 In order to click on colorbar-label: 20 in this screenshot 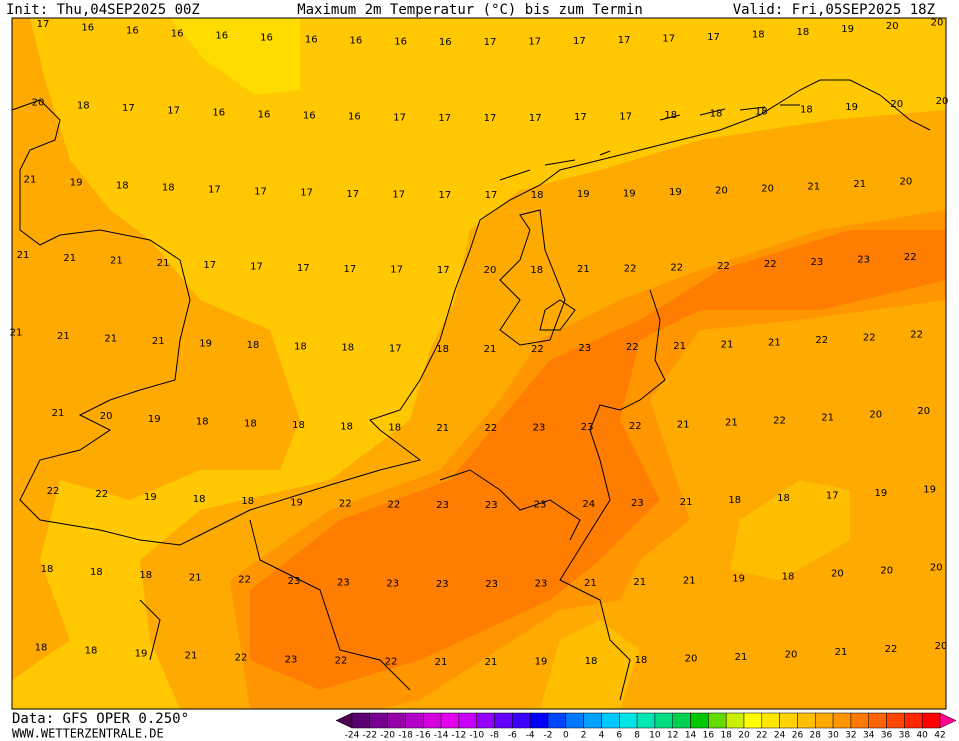, I will do `click(744, 736)`.